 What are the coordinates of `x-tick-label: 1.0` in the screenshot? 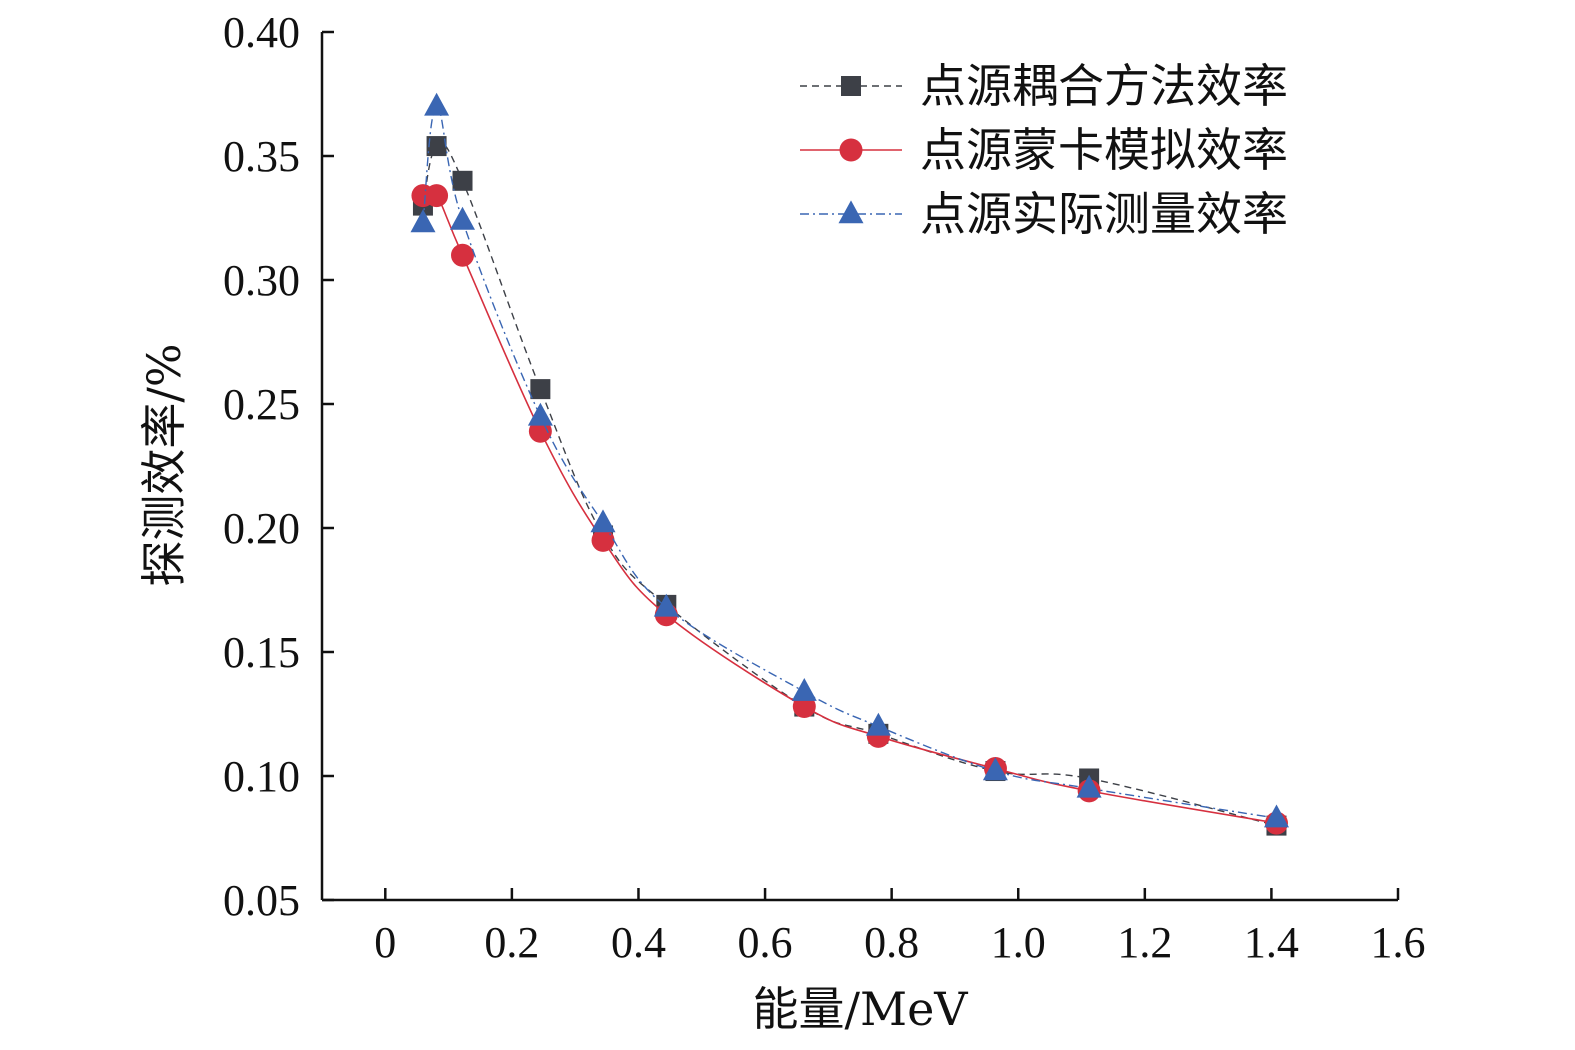 It's located at (1018, 942).